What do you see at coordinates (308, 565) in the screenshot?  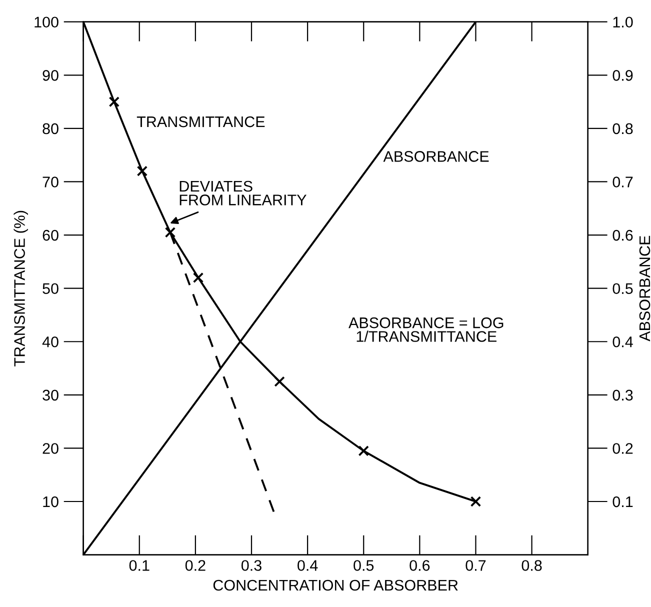 I see `x-tick-label: 0.4` at bounding box center [308, 565].